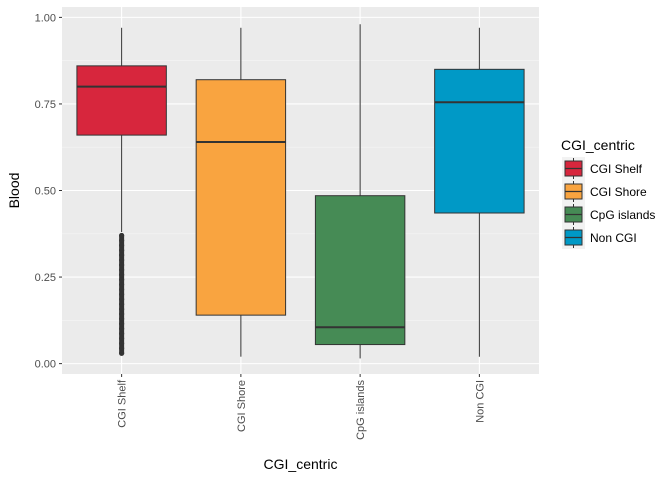 This screenshot has height=480, width=672. I want to click on legend-item-cgi-shelf: CGI Shelf, so click(602, 168).